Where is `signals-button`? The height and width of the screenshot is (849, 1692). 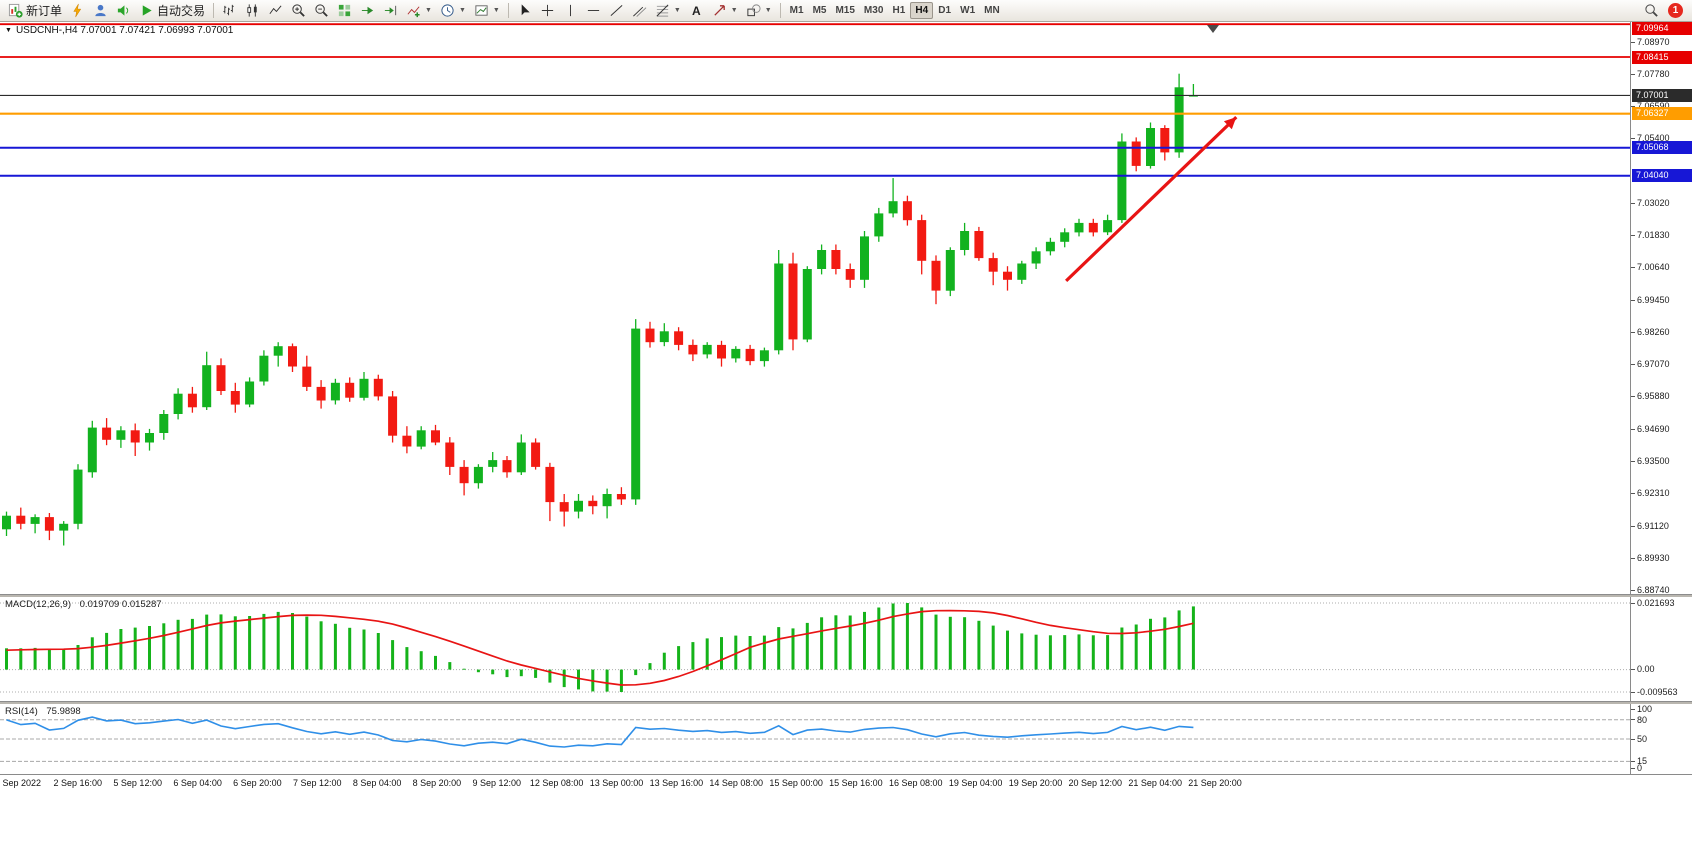
signals-button is located at coordinates (77, 10).